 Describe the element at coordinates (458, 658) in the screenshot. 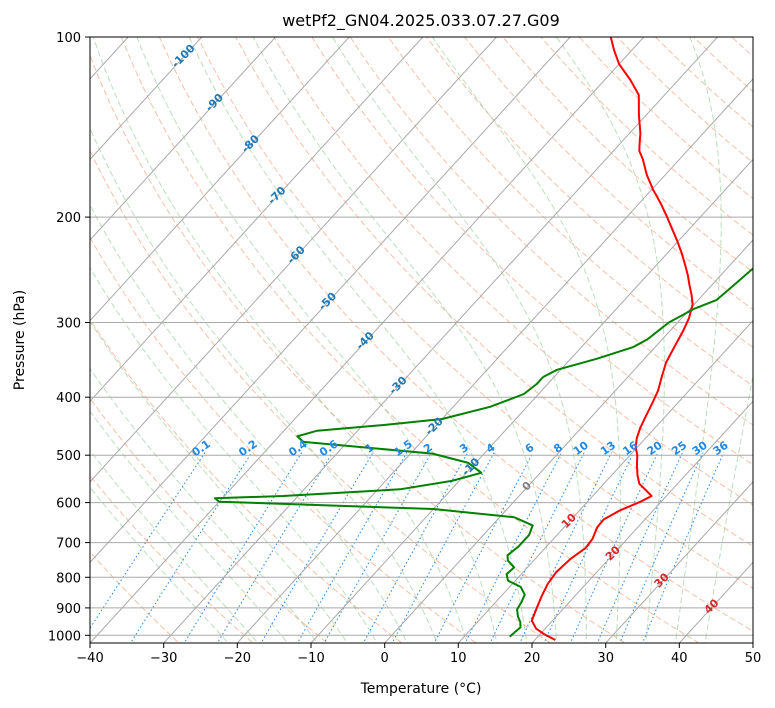

I see `x-tick-label: 10` at that location.